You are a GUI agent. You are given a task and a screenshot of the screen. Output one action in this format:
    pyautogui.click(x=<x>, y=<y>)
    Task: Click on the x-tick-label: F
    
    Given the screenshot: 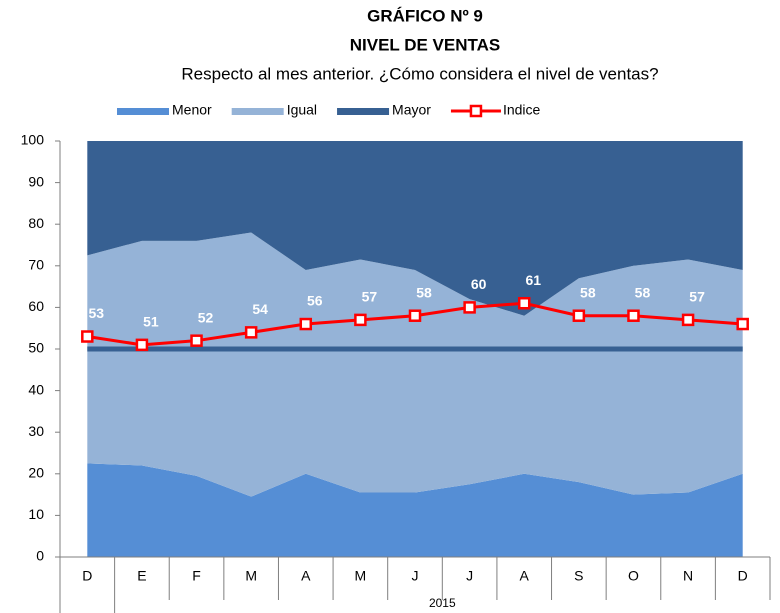 What is the action you would take?
    pyautogui.click(x=196, y=576)
    